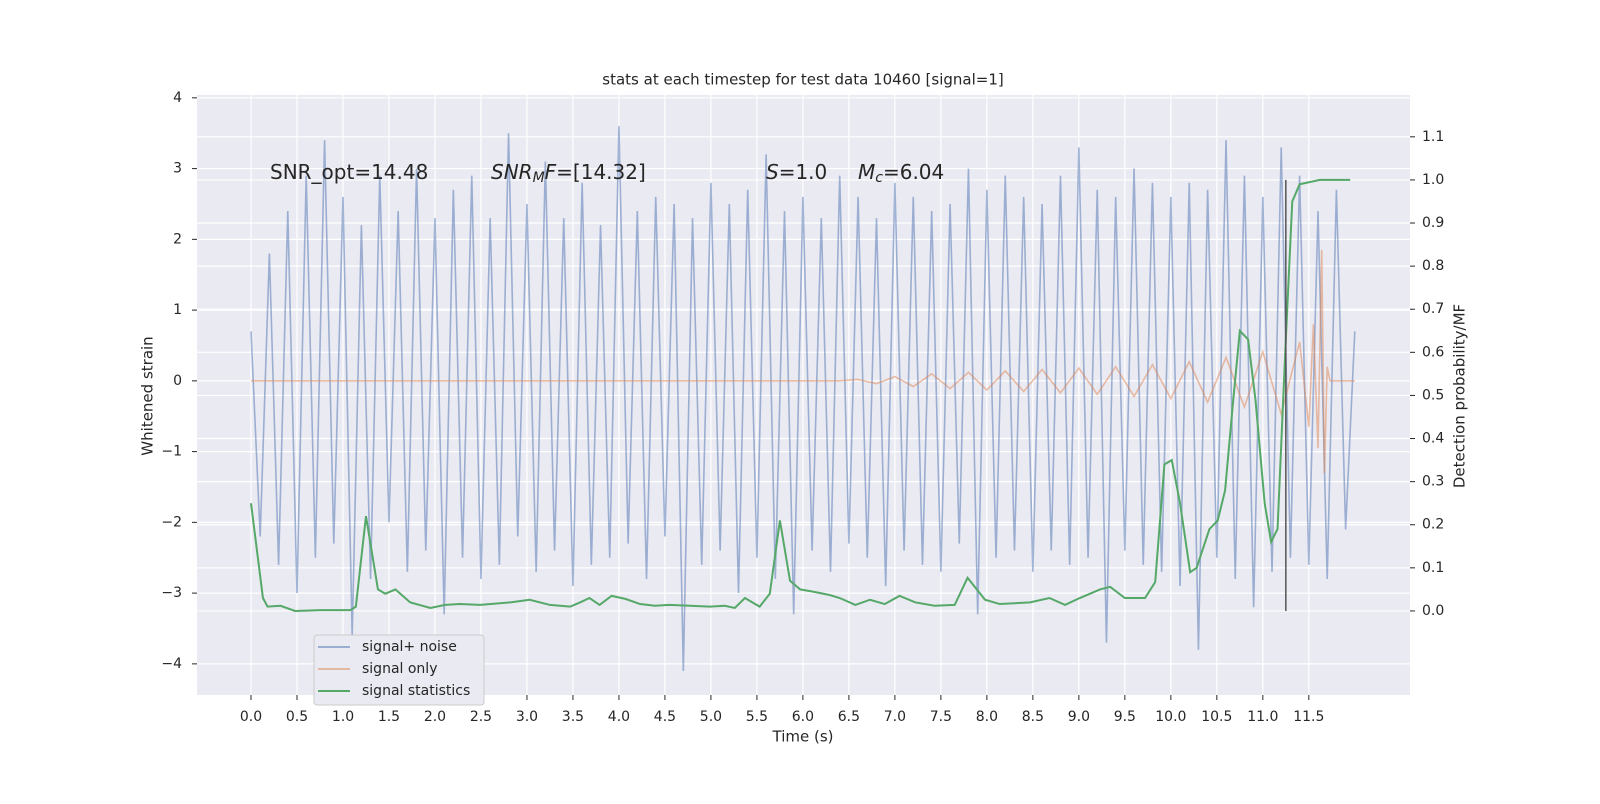  I want to click on x-tick-label: 4.5, so click(665, 717).